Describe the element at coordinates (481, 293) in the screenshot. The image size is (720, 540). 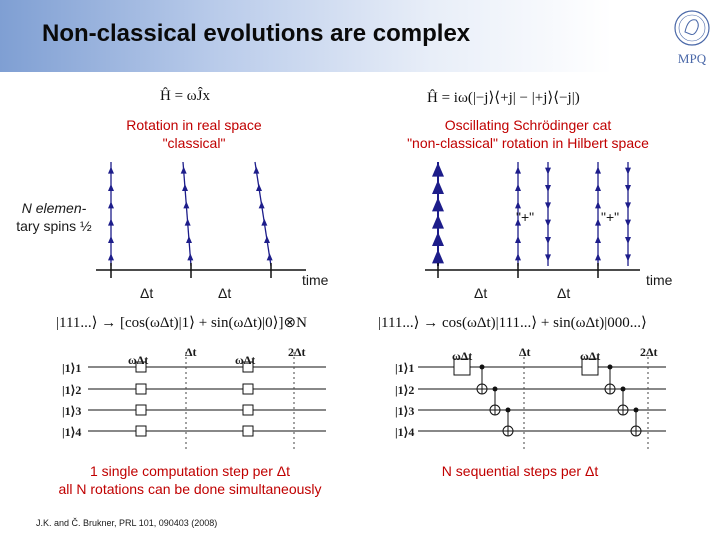
I see `right-dt-1: Δt` at that location.